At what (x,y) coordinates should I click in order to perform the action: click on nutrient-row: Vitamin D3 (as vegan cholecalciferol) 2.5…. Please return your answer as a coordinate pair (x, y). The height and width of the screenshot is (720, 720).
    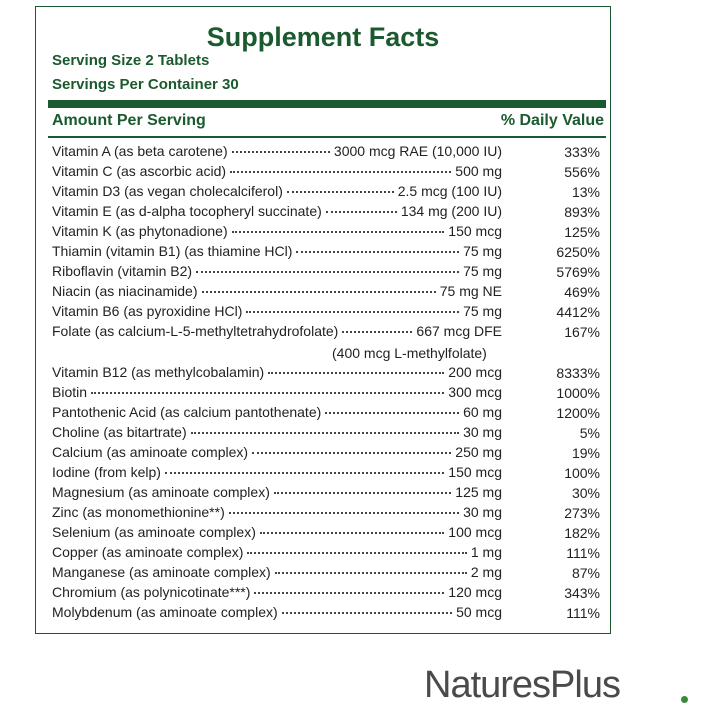
    Looking at the image, I should click on (277, 193).